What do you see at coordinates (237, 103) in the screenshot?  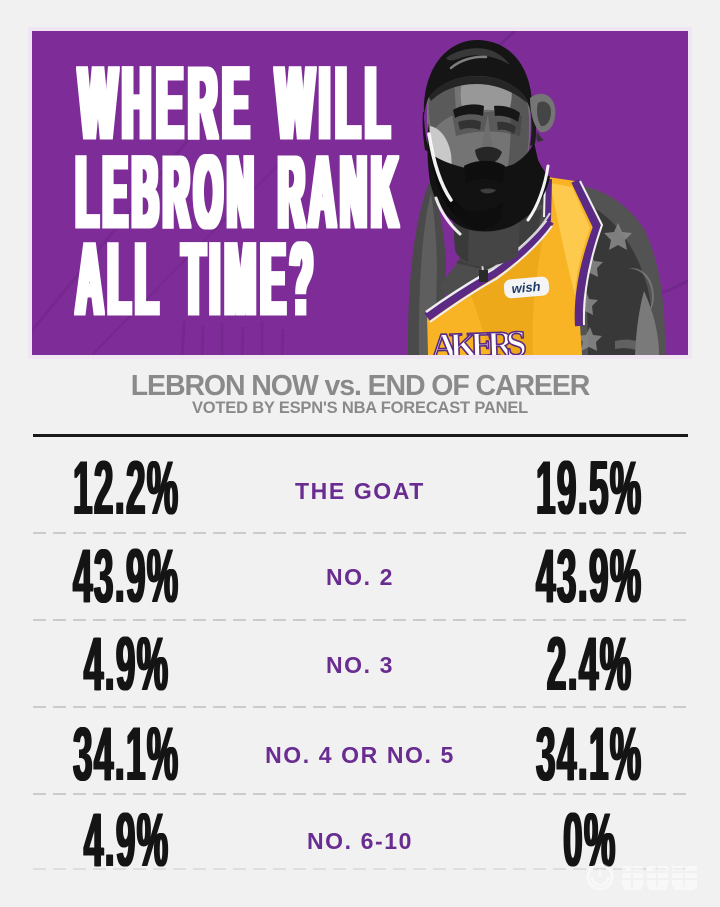 I see `svg-text: WHERE WILL` at bounding box center [237, 103].